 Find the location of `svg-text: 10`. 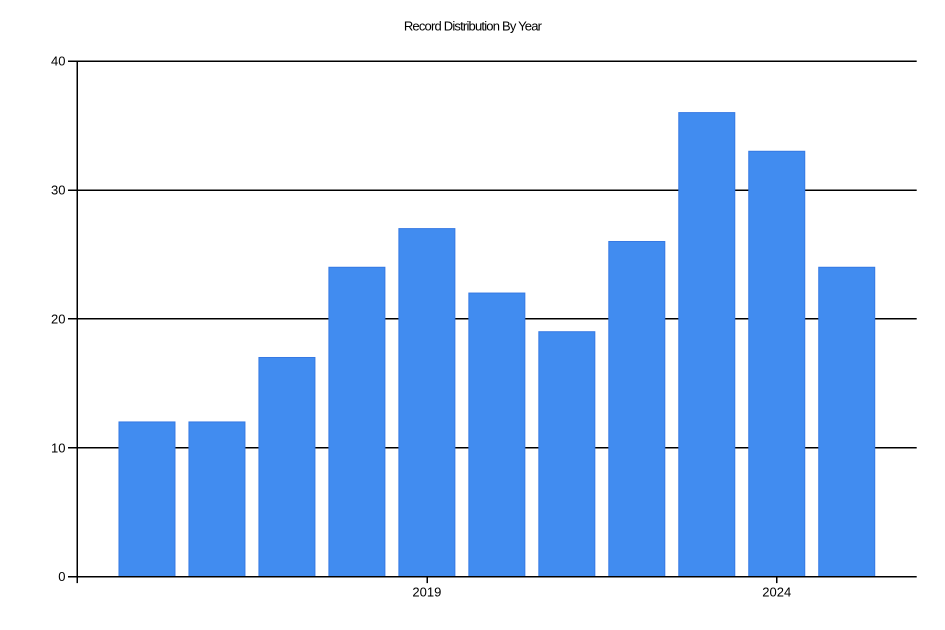

svg-text: 10 is located at coordinates (58, 447).